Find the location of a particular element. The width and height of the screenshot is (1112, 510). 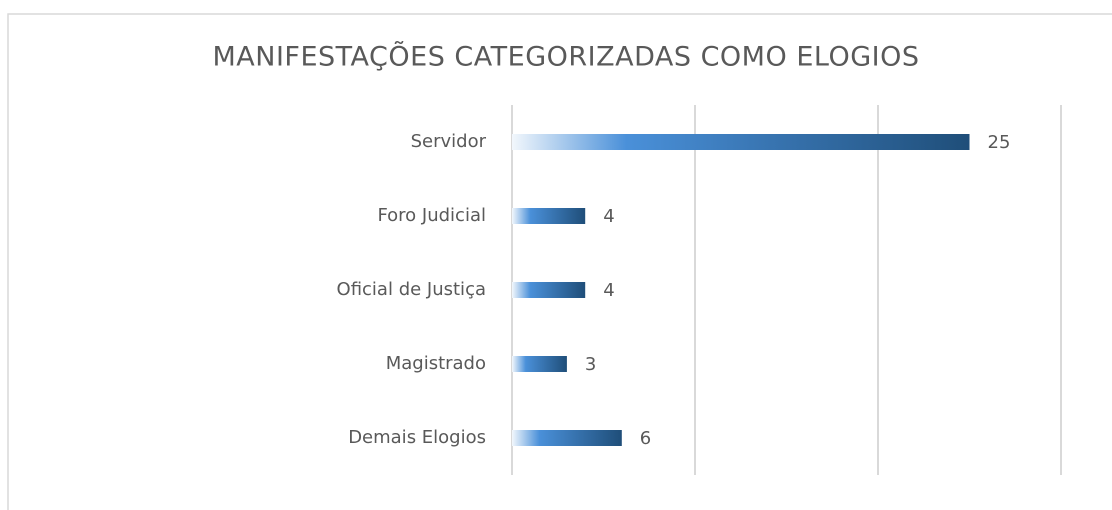

y-tick-label: Foro Judicial is located at coordinates (431, 215).